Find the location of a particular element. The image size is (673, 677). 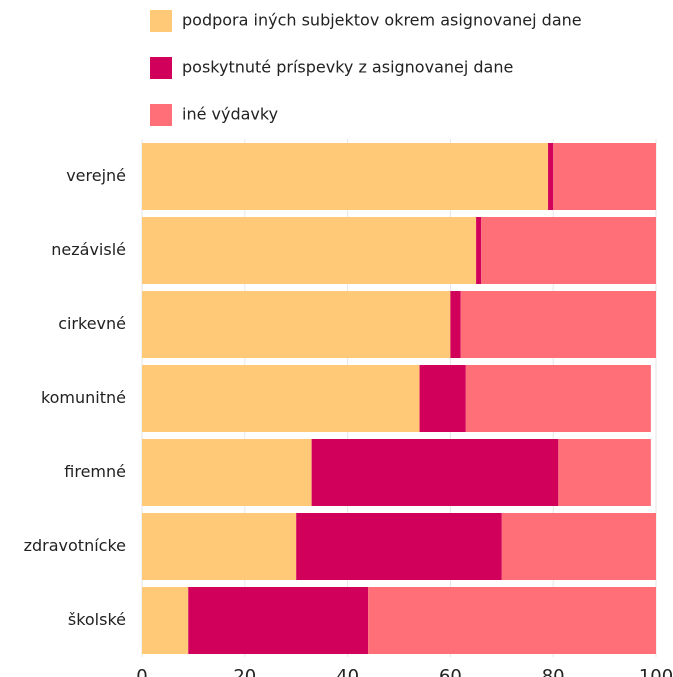

y-tick-label: zdravotnícke is located at coordinates (75, 545).